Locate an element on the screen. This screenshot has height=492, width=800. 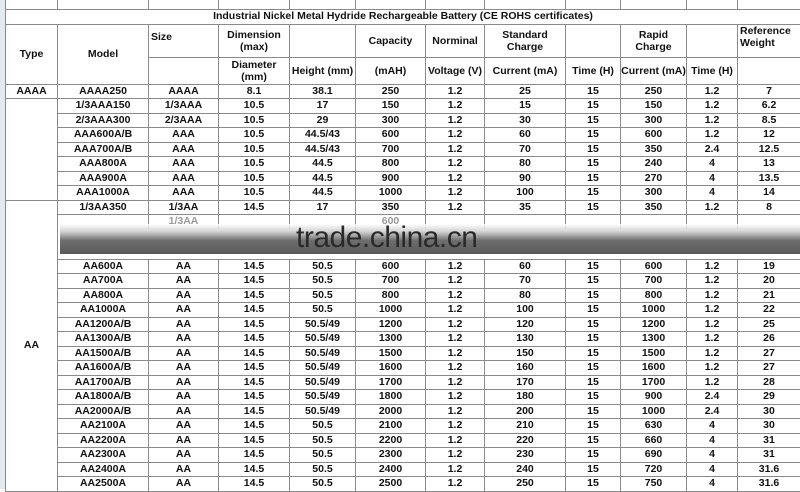
table-cell: 60 is located at coordinates (525, 135).